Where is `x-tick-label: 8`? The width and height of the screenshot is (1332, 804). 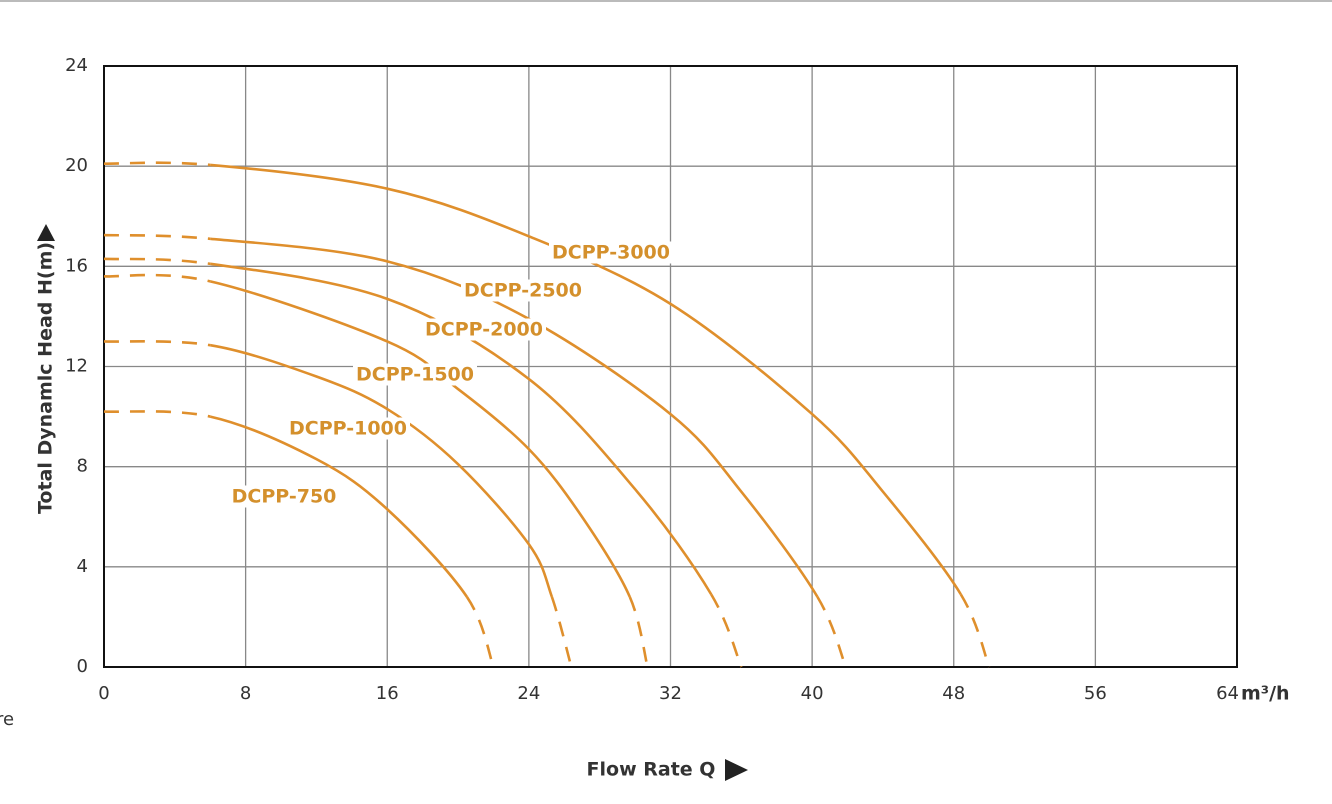 x-tick-label: 8 is located at coordinates (245, 693).